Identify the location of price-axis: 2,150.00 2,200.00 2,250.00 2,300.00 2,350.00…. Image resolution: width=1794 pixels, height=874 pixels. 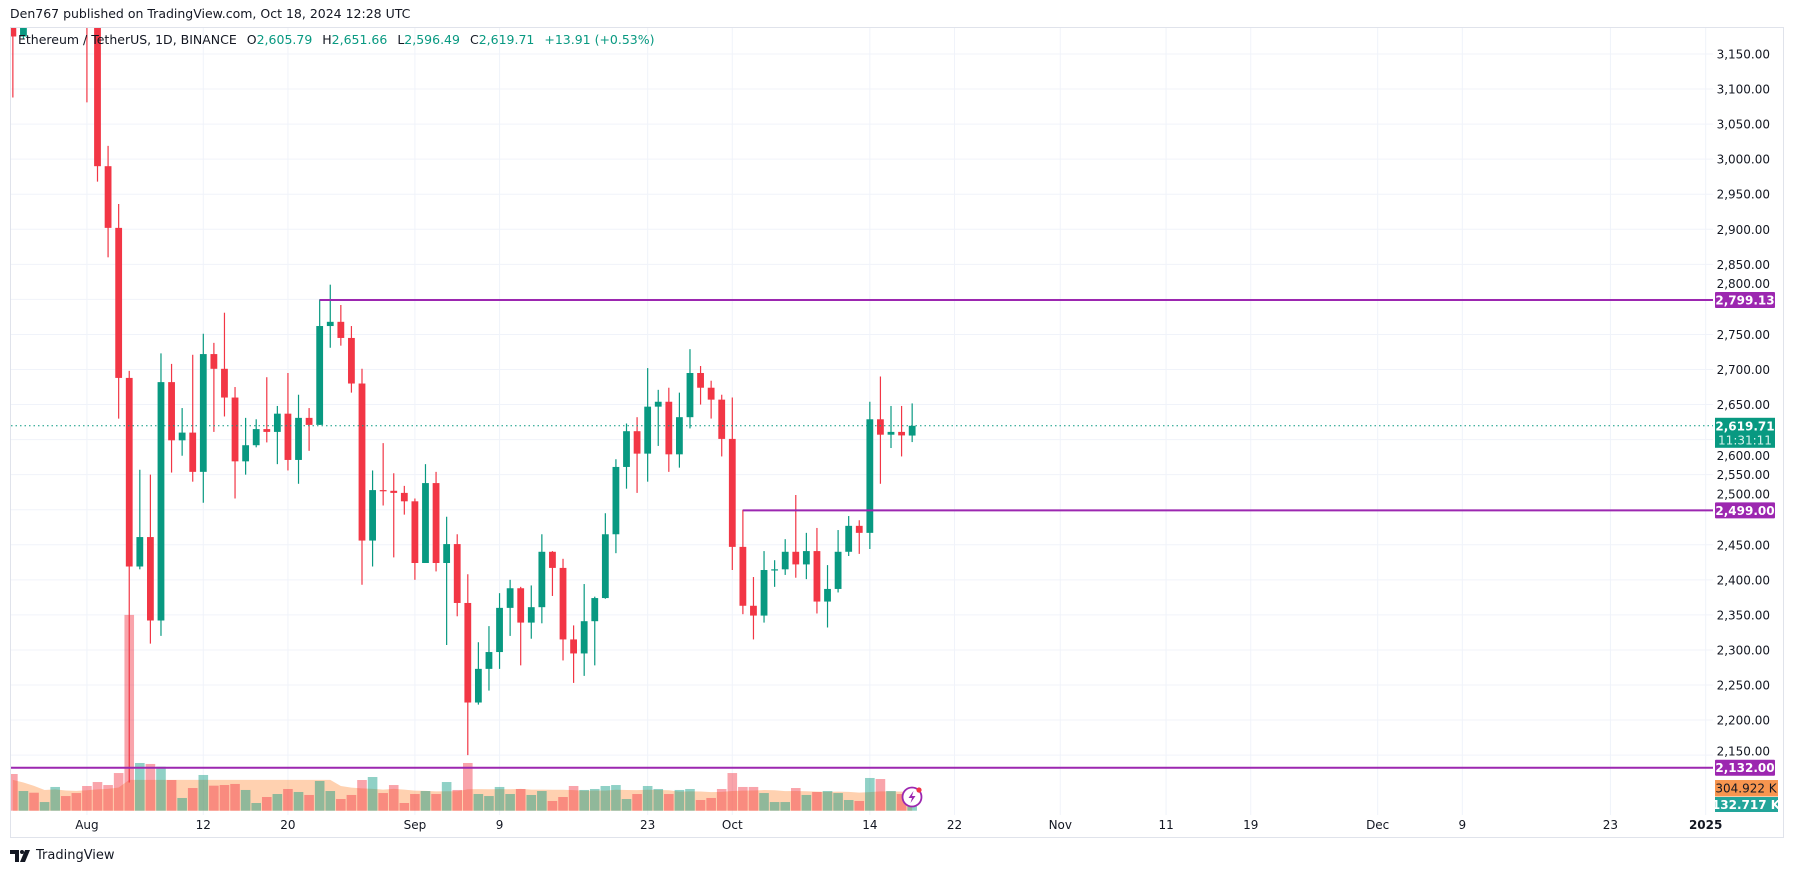
(1746, 430).